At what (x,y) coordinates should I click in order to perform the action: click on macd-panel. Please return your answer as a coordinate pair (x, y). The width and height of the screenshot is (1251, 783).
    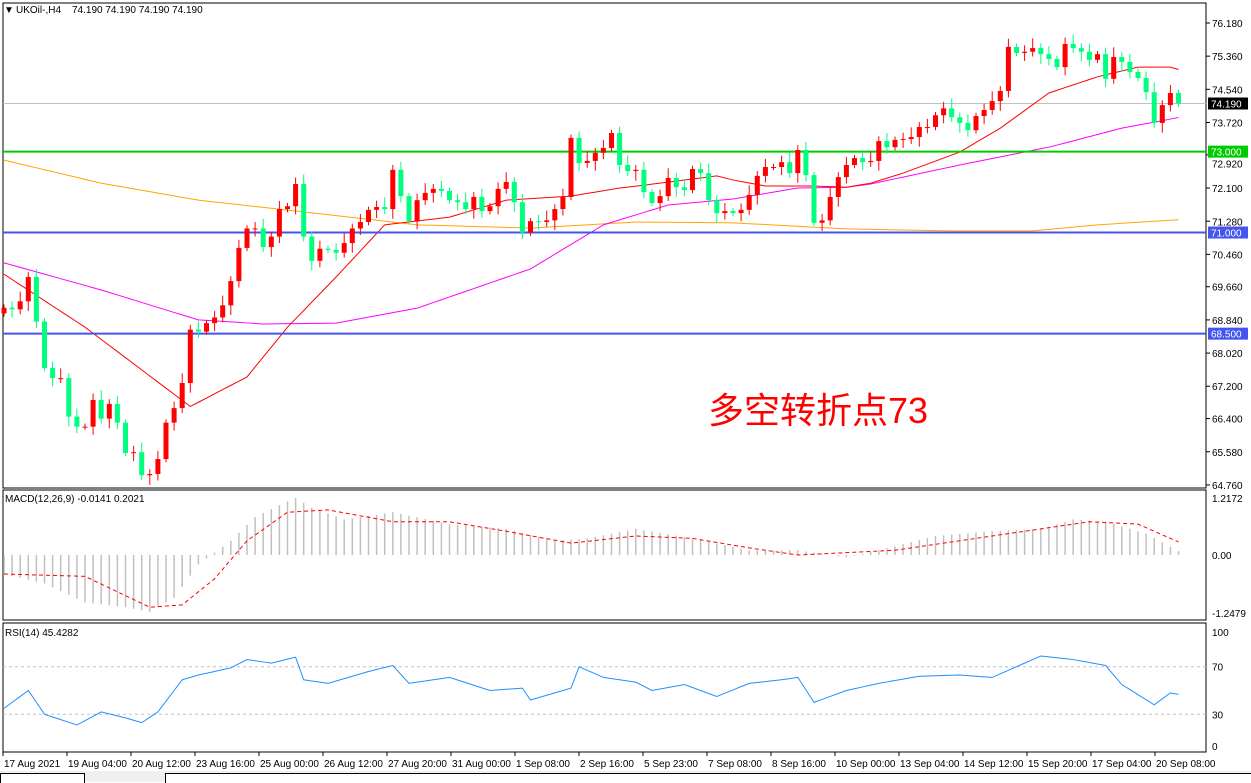
    Looking at the image, I should click on (591, 555).